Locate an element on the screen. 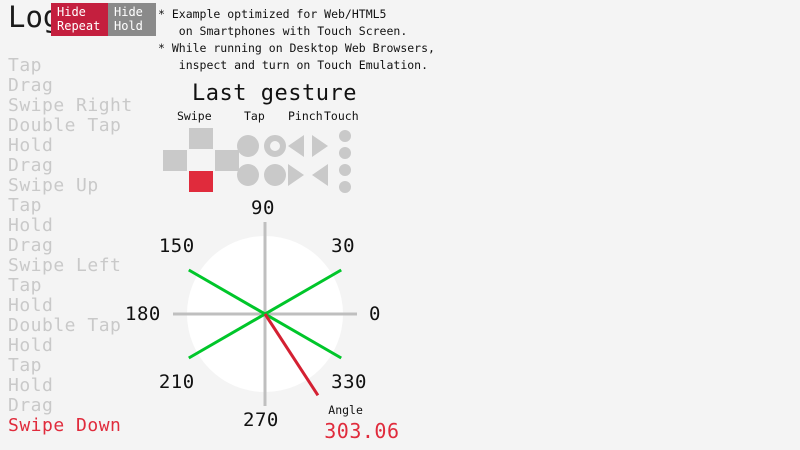 The height and width of the screenshot is (450, 800). column-header-touch: Touch is located at coordinates (341, 116).